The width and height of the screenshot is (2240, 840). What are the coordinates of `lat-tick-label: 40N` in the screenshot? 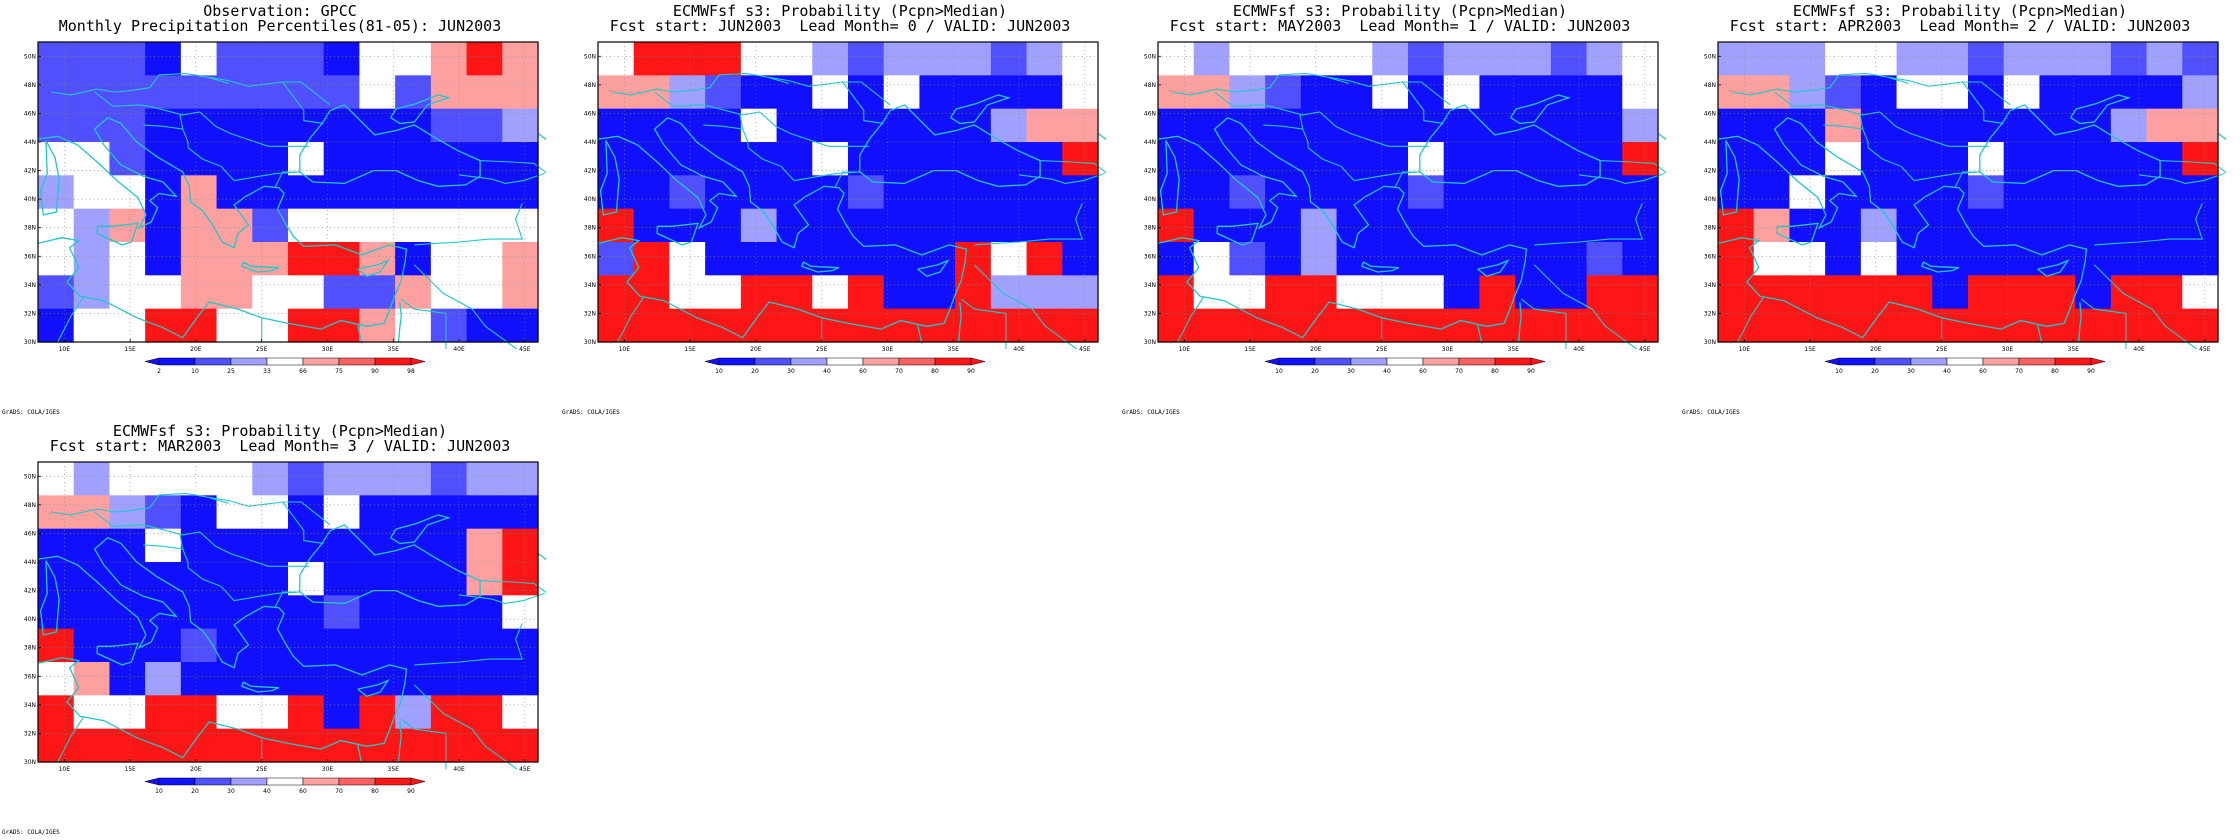 It's located at (30, 619).